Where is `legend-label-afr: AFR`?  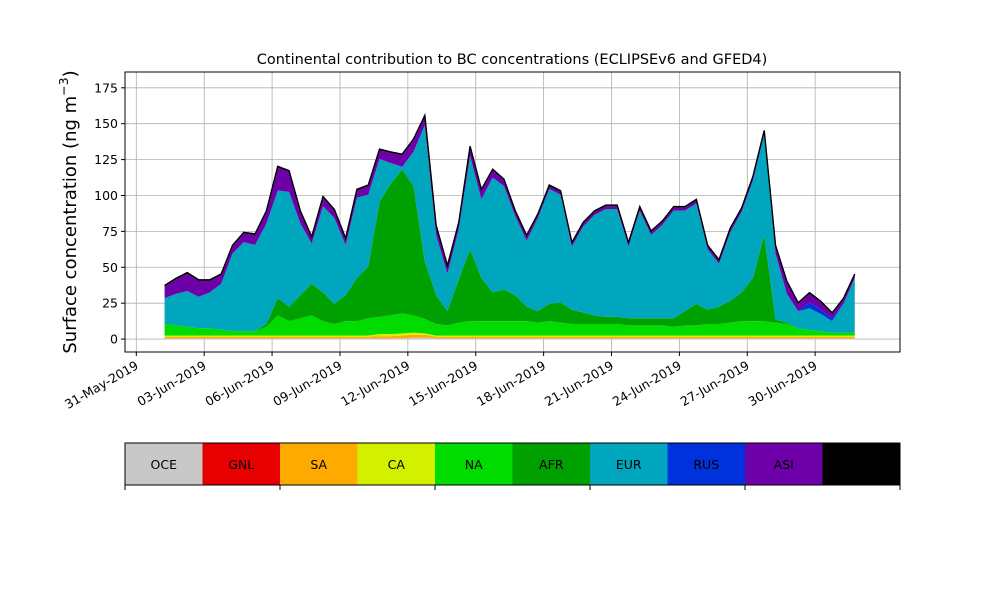
legend-label-afr: AFR is located at coordinates (551, 464).